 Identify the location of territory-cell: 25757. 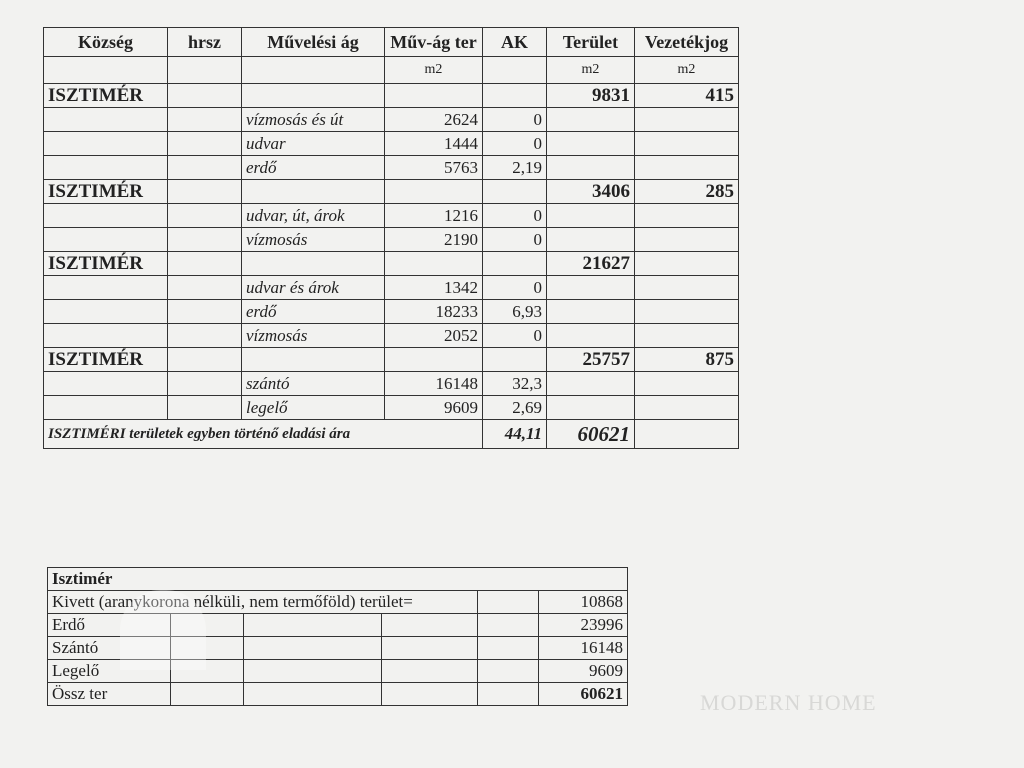
(590, 359).